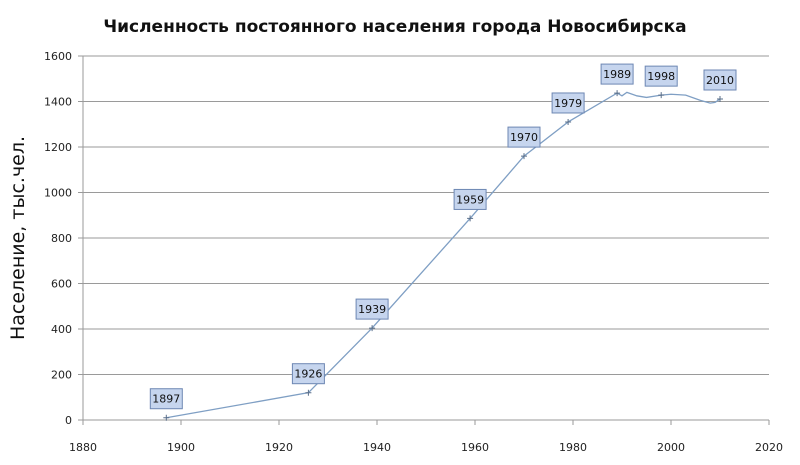  I want to click on data-label: 1979, so click(568, 103).